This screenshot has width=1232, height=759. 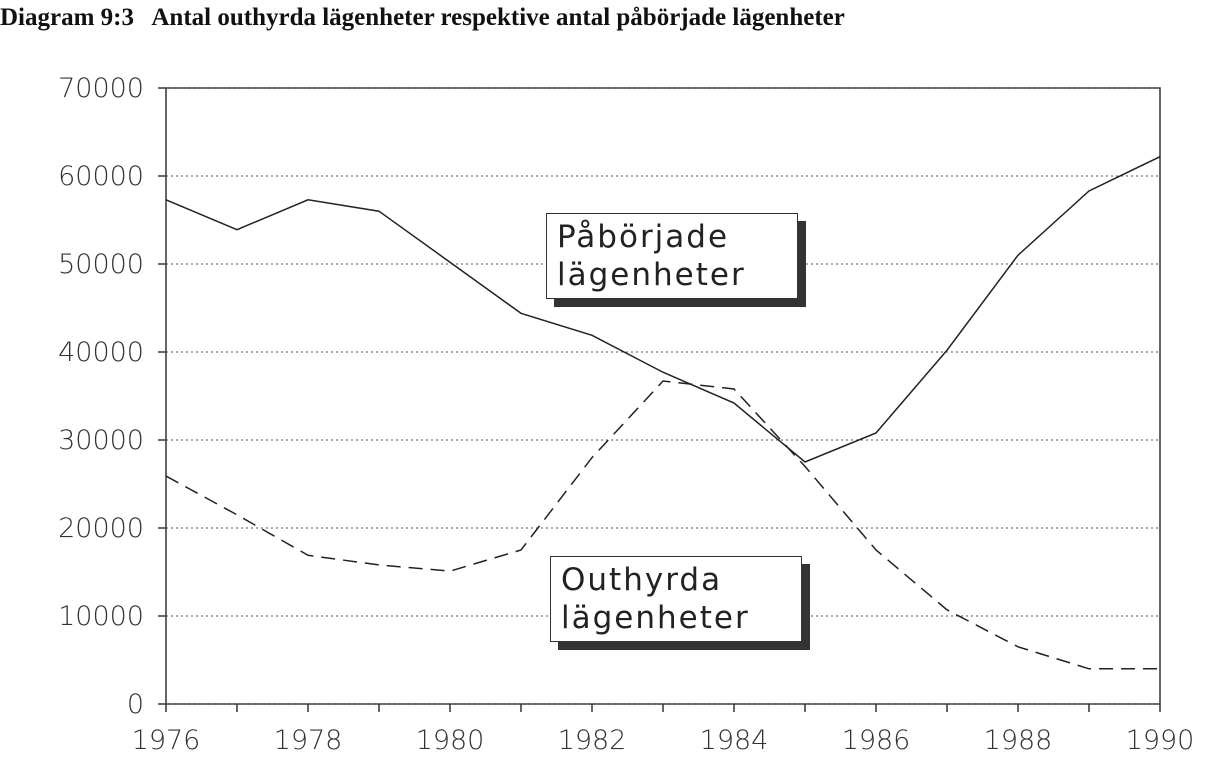 I want to click on series-label: Påbörjade lägenheter, so click(x=672, y=256).